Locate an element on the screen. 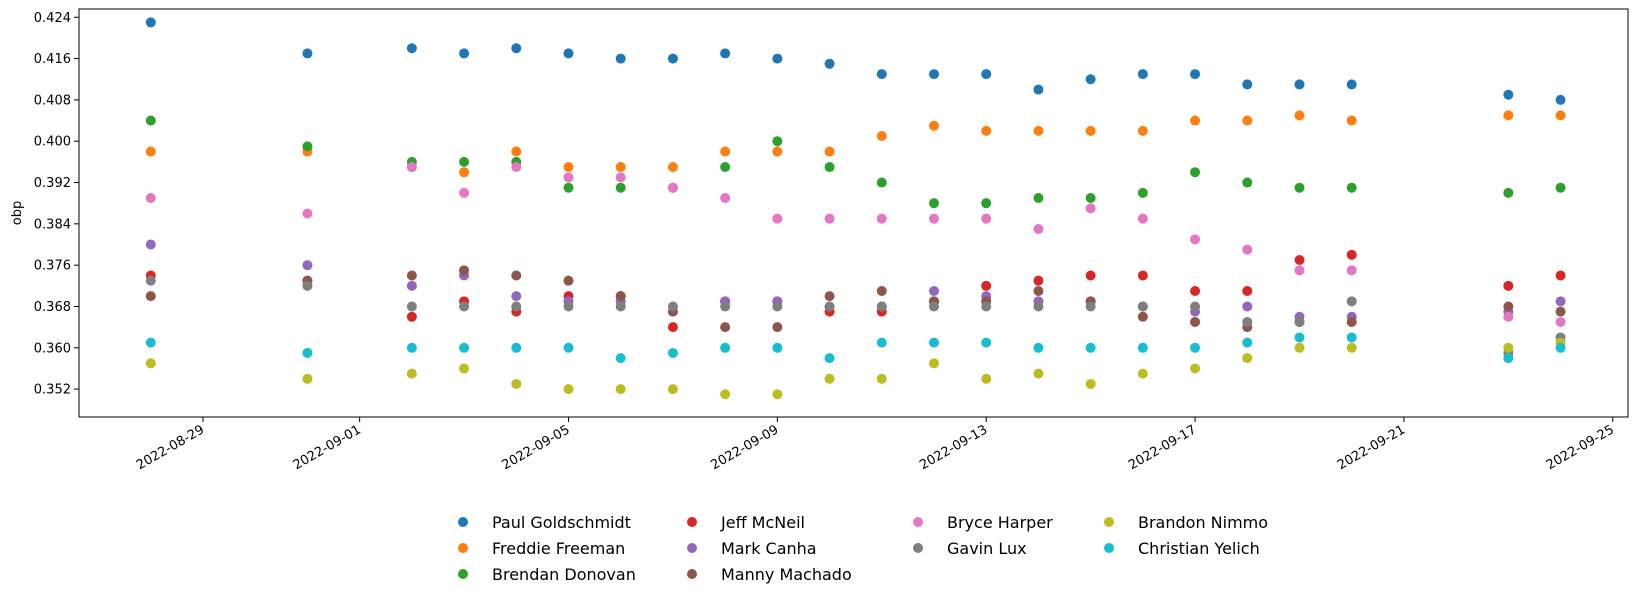 The width and height of the screenshot is (1638, 601). legend-label: Paul Goldschmidt is located at coordinates (561, 522).